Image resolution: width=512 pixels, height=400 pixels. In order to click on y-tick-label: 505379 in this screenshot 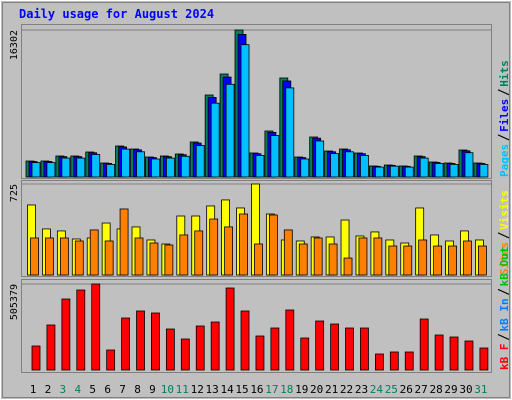, I will do `click(14, 302)`.